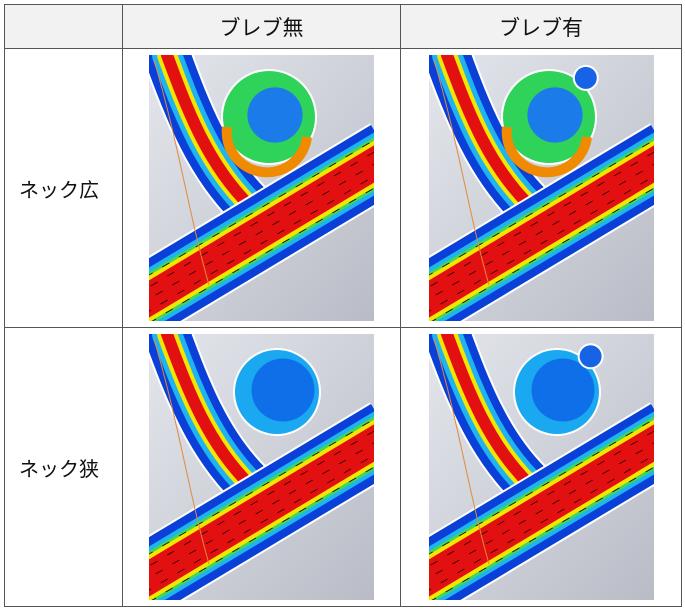 The width and height of the screenshot is (685, 616). Describe the element at coordinates (63, 26) in the screenshot. I see `corner-cell` at that location.